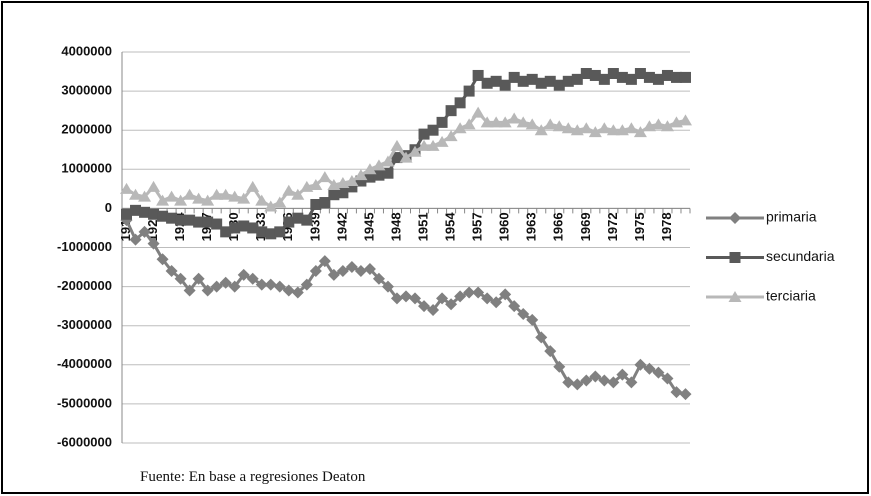 The width and height of the screenshot is (871, 496). I want to click on y-tick-label: 2000000, so click(86, 129).